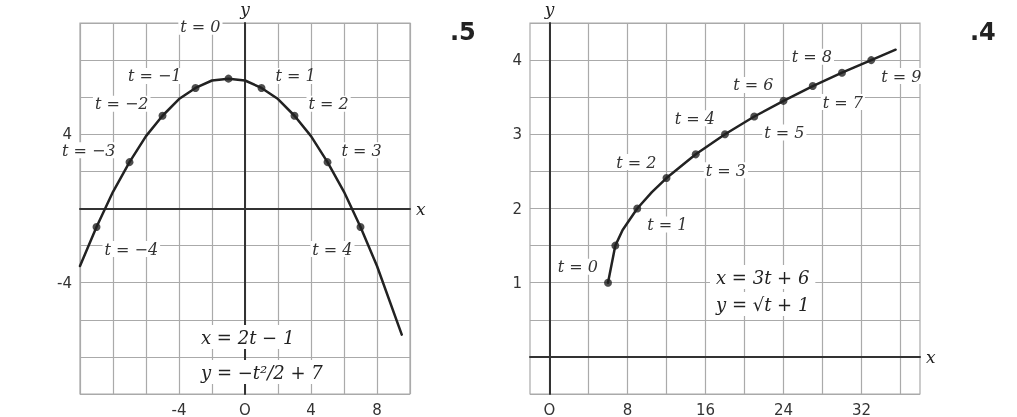 The width and height of the screenshot is (1017, 417). I want to click on annotation: y = −t²/2 + 7, so click(262, 372).